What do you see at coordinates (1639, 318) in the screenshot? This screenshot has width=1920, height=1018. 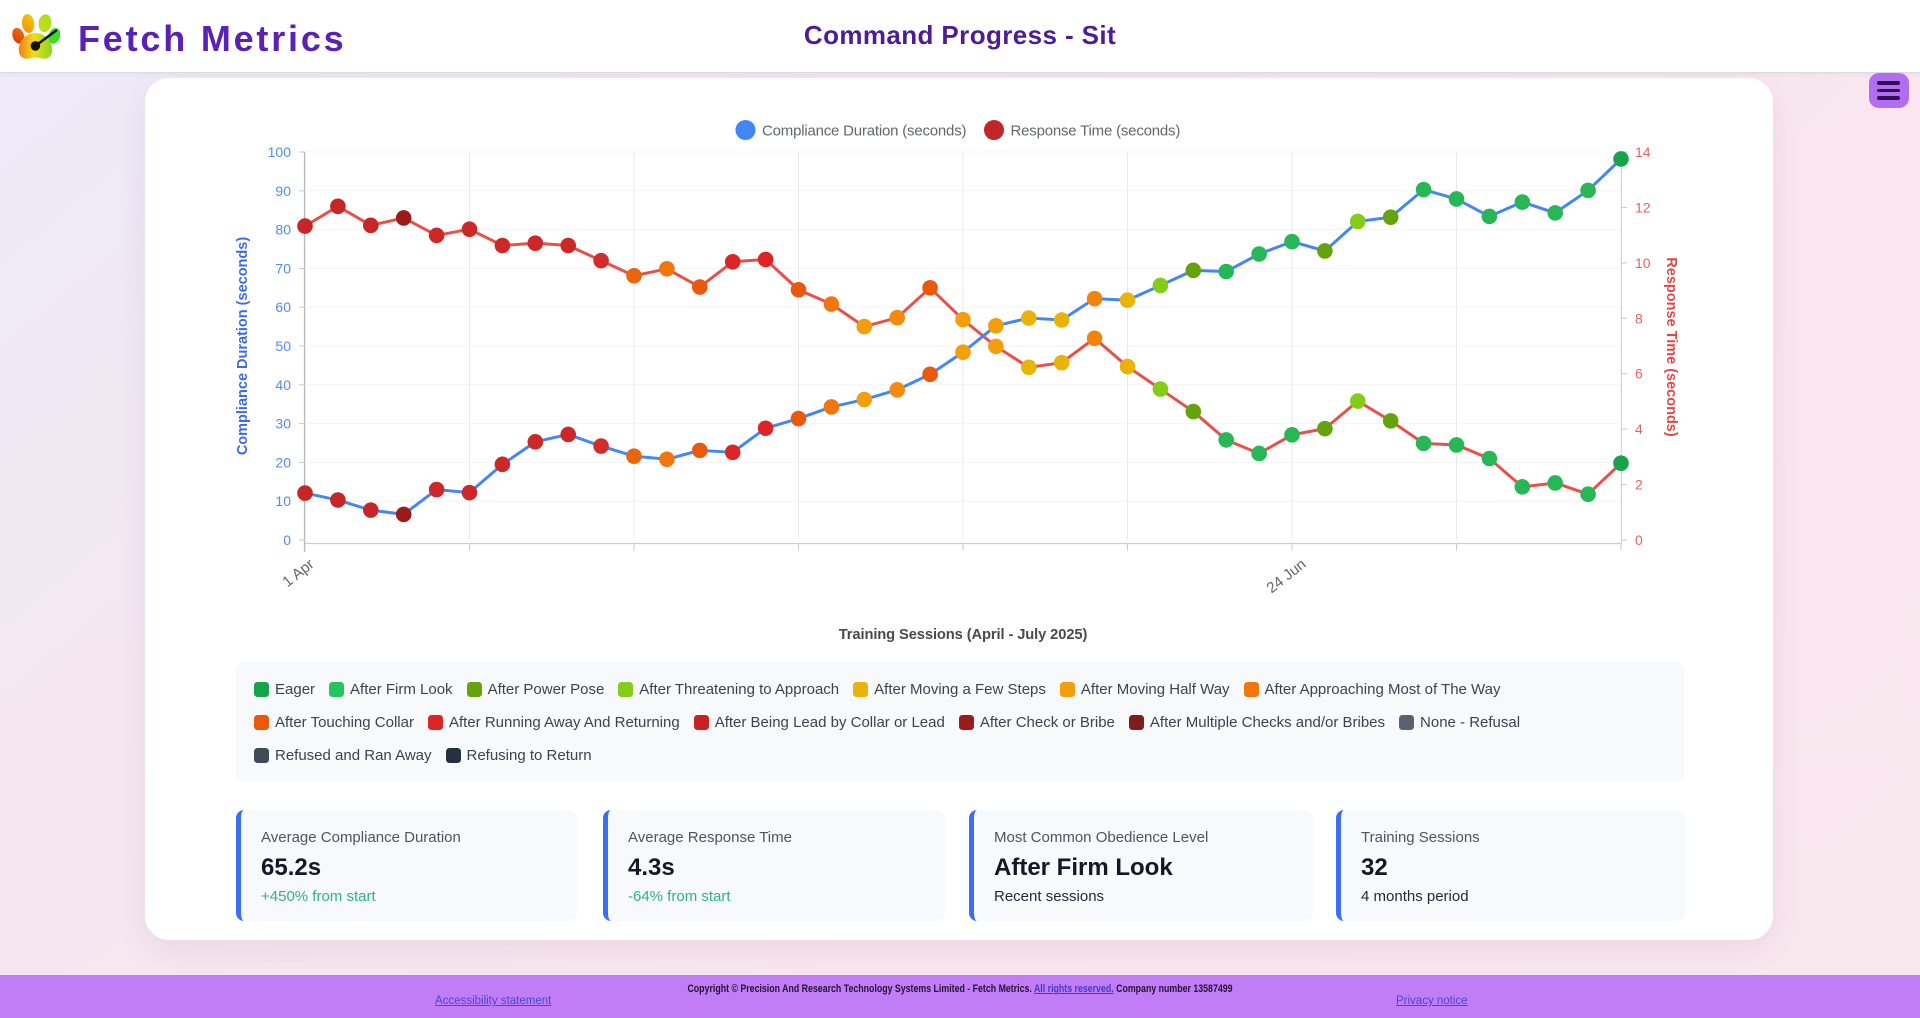 I see `svg-text: 8` at bounding box center [1639, 318].